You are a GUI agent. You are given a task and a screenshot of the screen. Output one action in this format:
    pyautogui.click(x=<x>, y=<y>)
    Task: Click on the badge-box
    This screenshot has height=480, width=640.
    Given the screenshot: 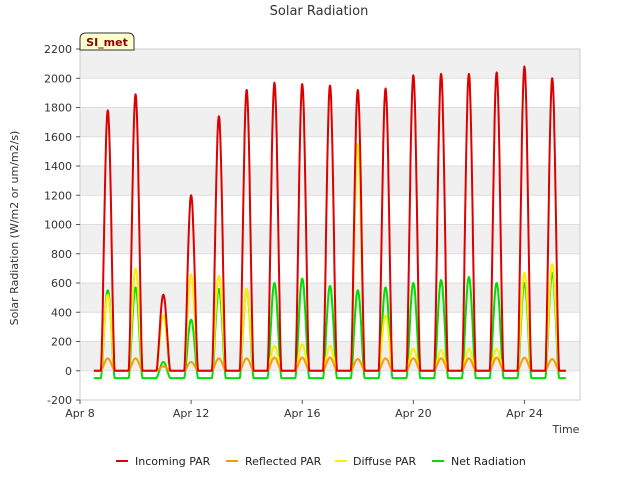 What is the action you would take?
    pyautogui.click(x=107, y=41)
    